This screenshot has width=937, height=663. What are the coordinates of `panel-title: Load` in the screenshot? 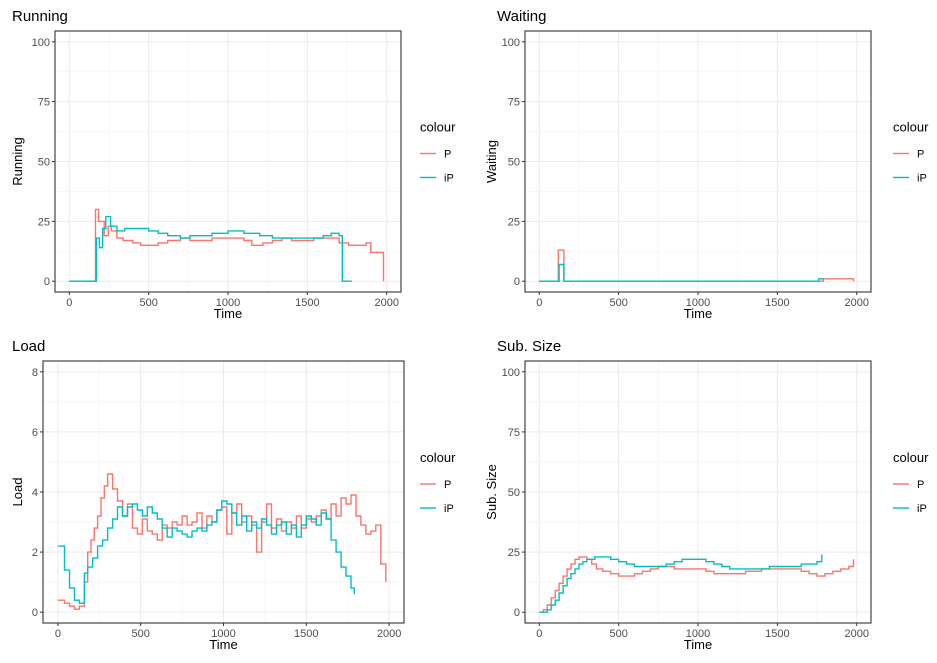 It's located at (28, 346).